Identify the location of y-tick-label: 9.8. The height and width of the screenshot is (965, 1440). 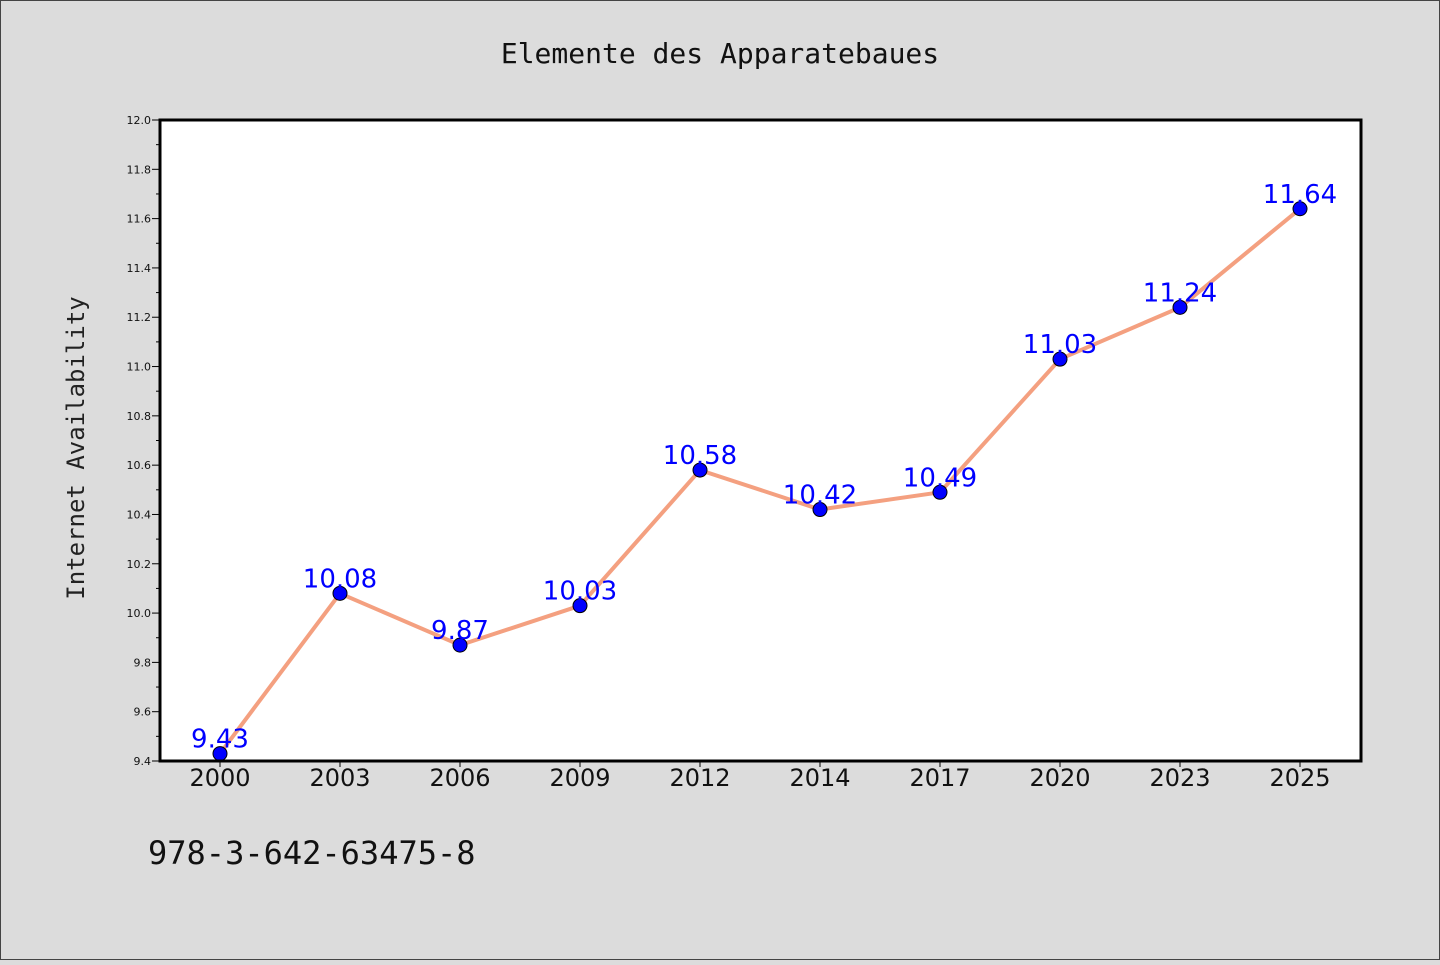
(143, 662).